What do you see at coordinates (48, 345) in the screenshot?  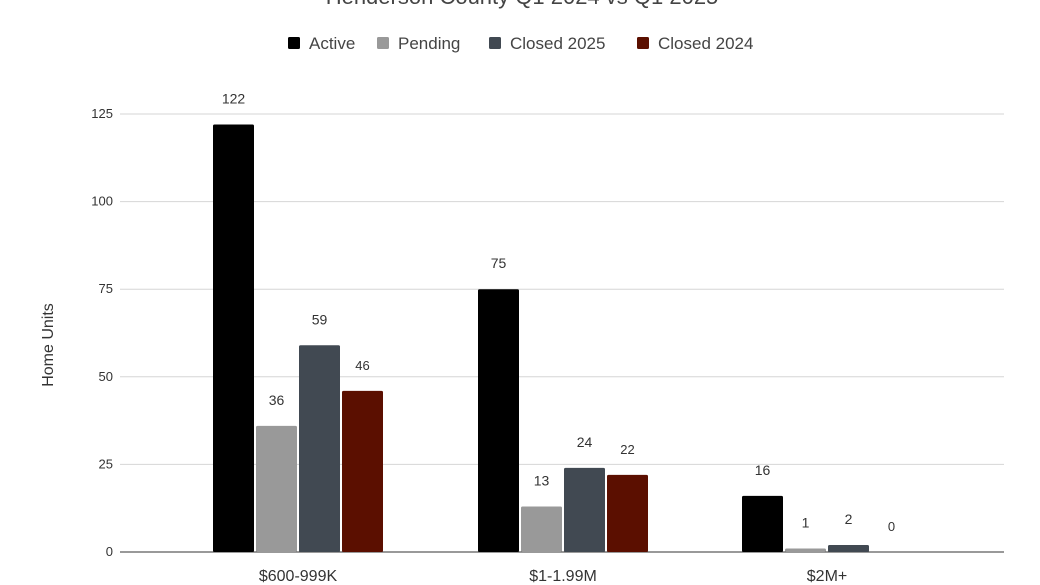 I see `y-axis-label: Home Units` at bounding box center [48, 345].